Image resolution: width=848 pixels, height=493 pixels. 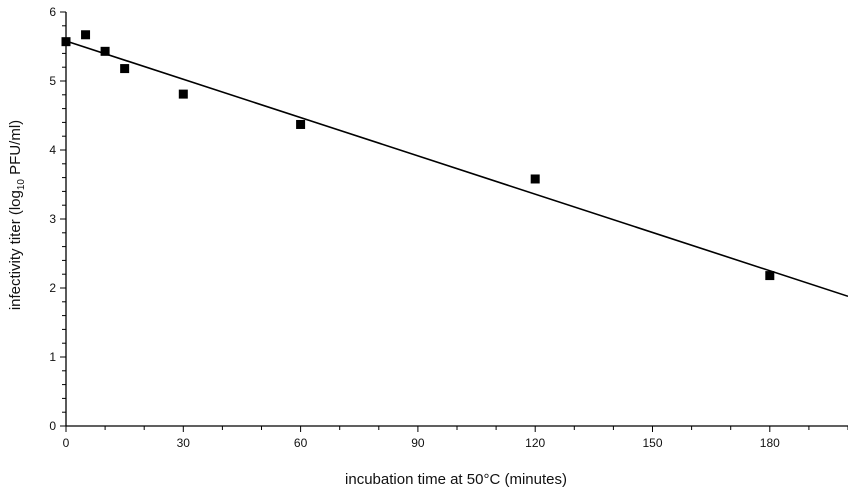 I want to click on y-tick-label: 0, so click(x=52, y=426).